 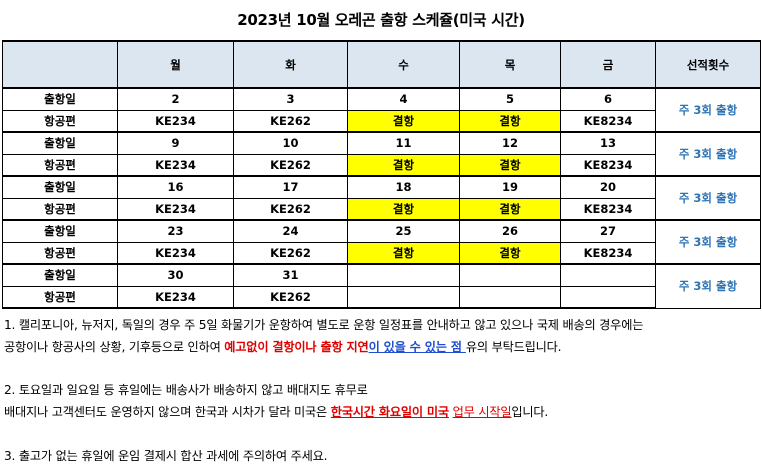 I want to click on table-header-row: 월 화 수 목 금 선적횟수, so click(x=381, y=64).